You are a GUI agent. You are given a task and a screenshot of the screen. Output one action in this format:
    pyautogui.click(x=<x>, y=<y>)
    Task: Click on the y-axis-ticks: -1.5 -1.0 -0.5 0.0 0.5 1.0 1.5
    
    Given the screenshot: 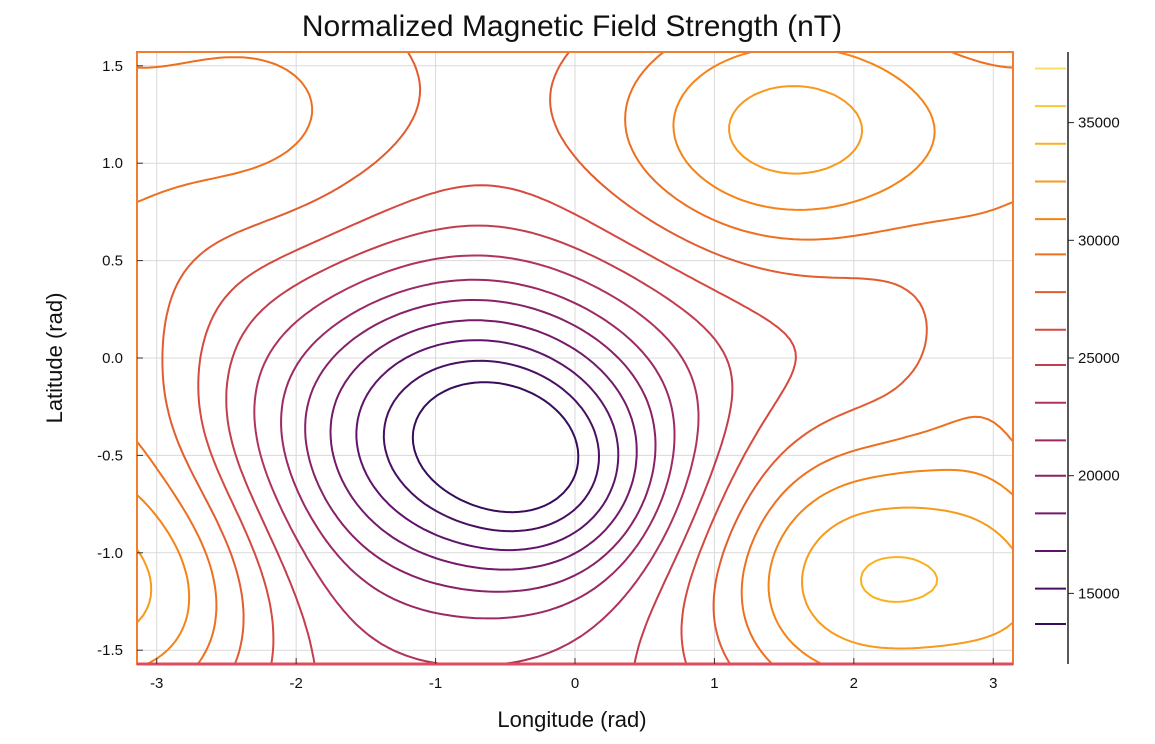 What is the action you would take?
    pyautogui.click(x=120, y=358)
    